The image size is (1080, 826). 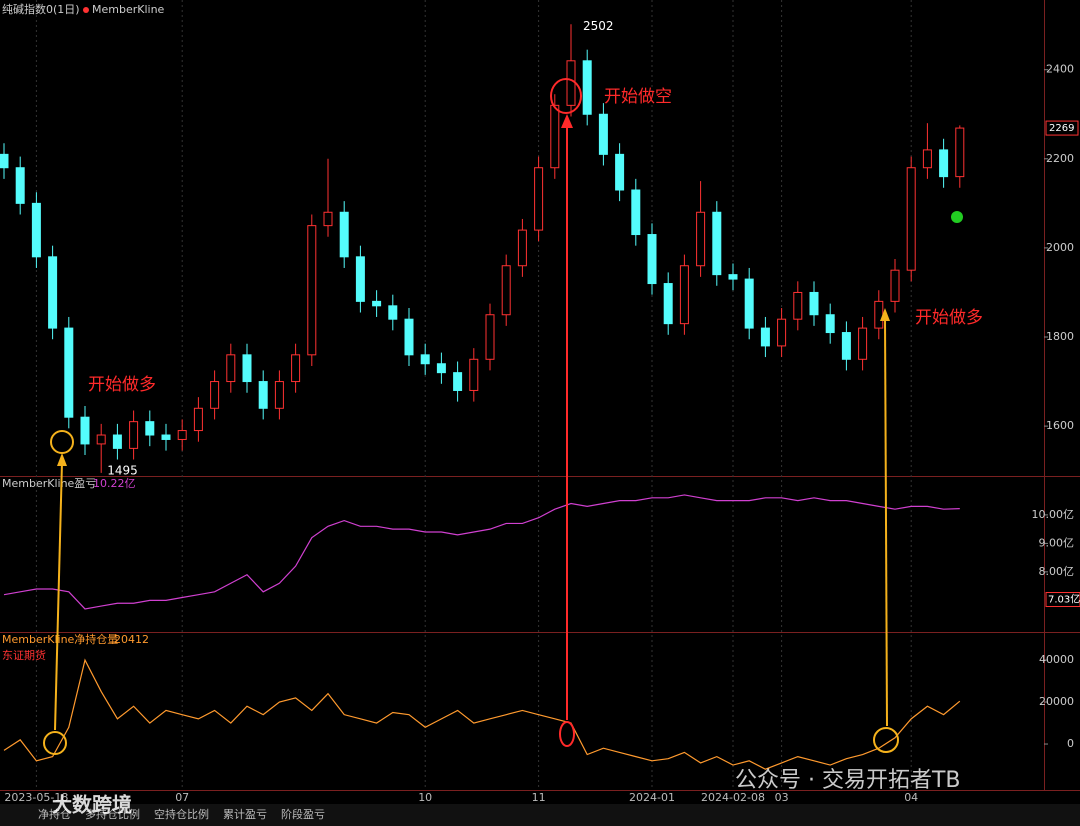 What do you see at coordinates (782, 797) in the screenshot?
I see `x-tick-label: 03` at bounding box center [782, 797].